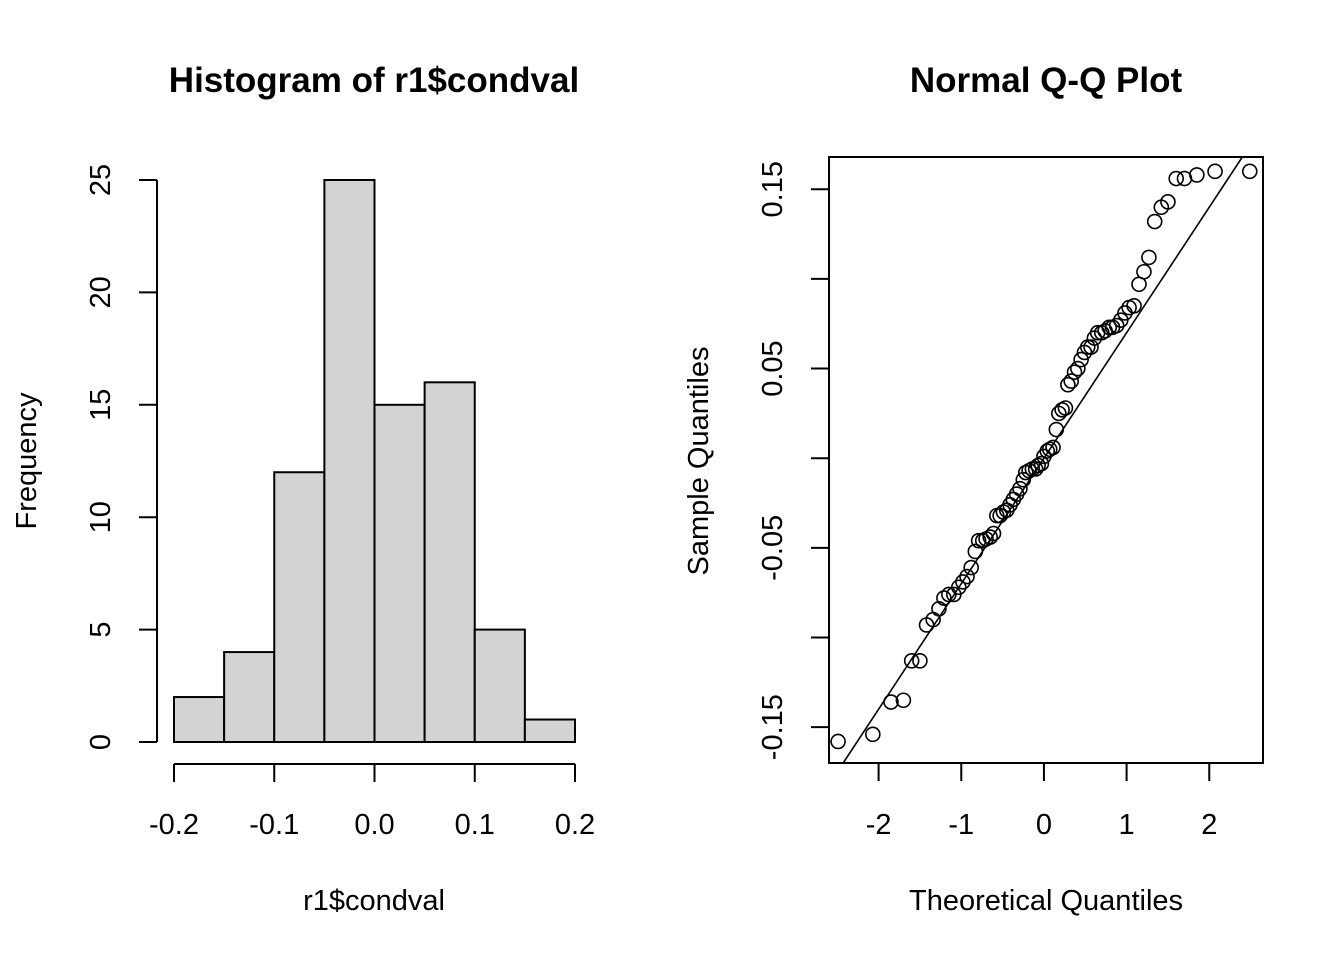  I want to click on histogram-y-tick-label: 0, so click(101, 742).